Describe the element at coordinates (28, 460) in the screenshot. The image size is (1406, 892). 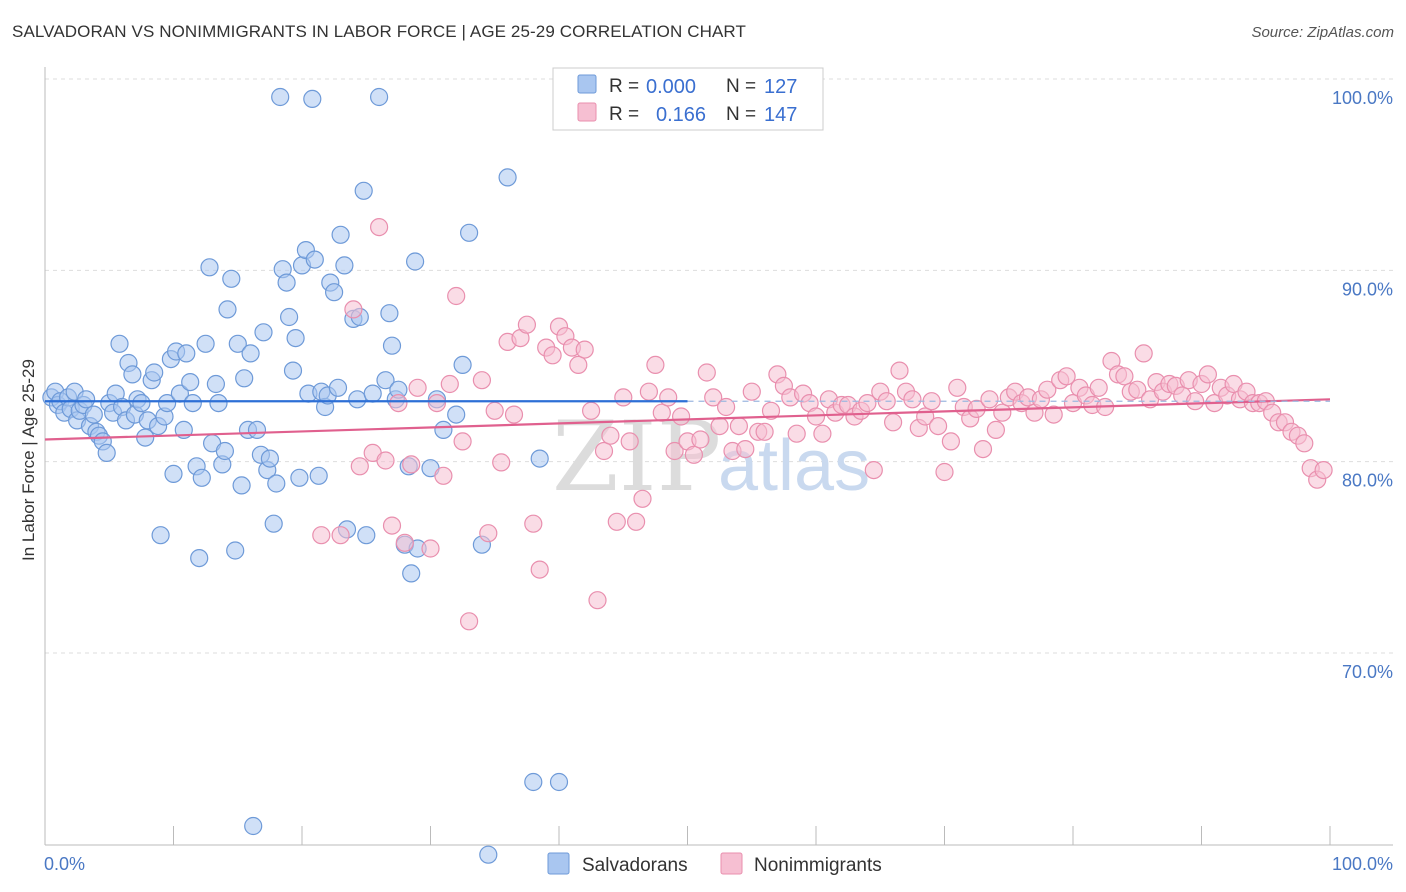
I see `y-axis-title: In Labor Force | Age 25-29` at that location.